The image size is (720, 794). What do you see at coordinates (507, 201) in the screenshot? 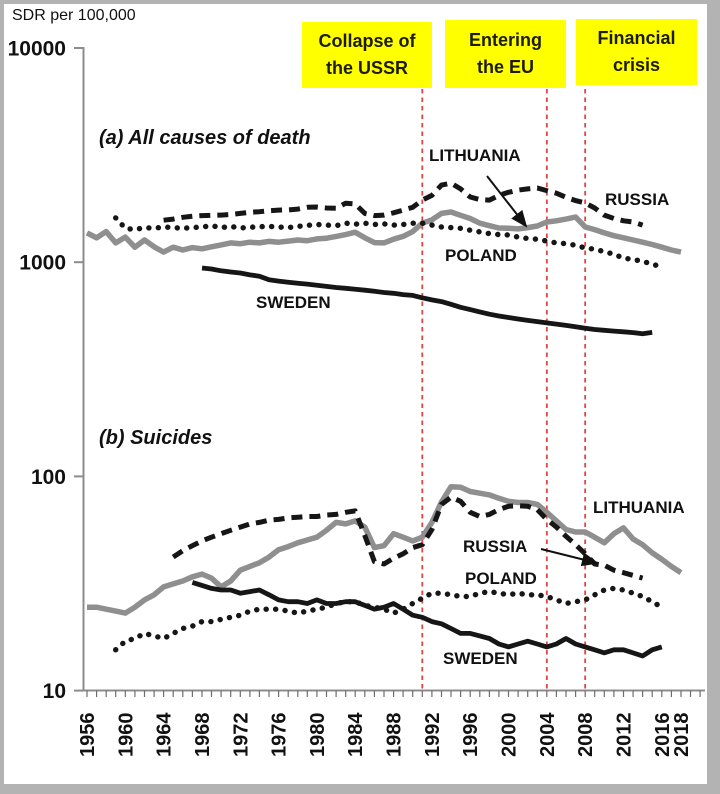
I see `lithuania-annotation-arrow` at bounding box center [507, 201].